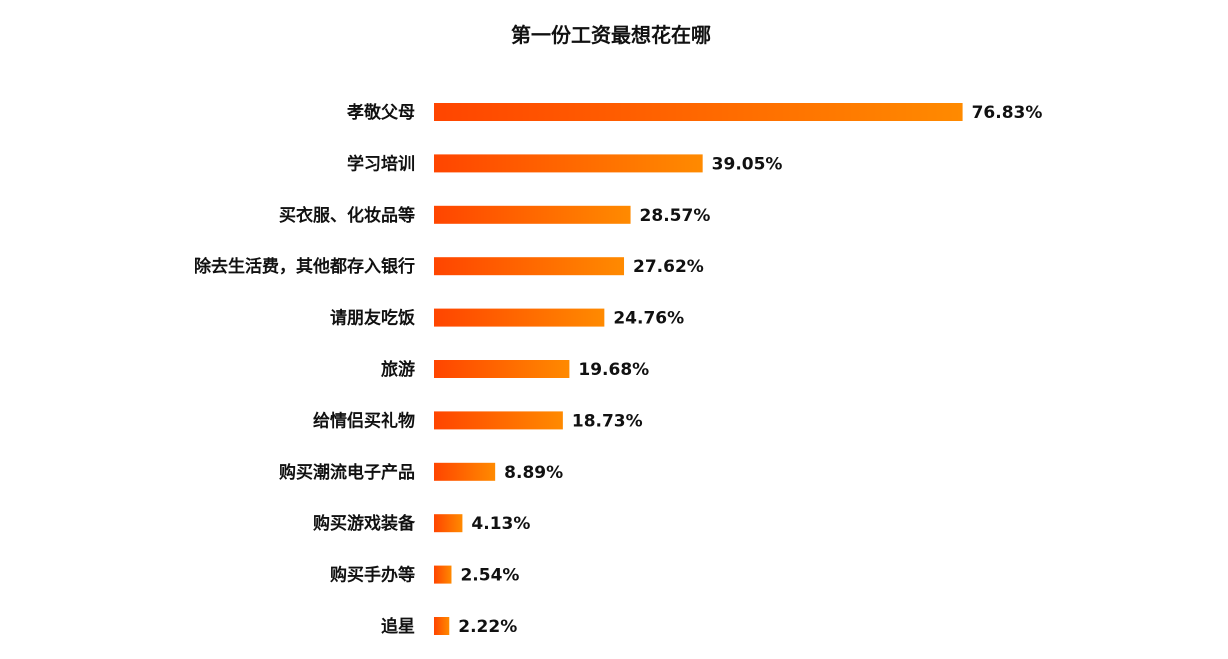 The image size is (1228, 659). What do you see at coordinates (381, 112) in the screenshot?
I see `category-label: 孝敬父母` at bounding box center [381, 112].